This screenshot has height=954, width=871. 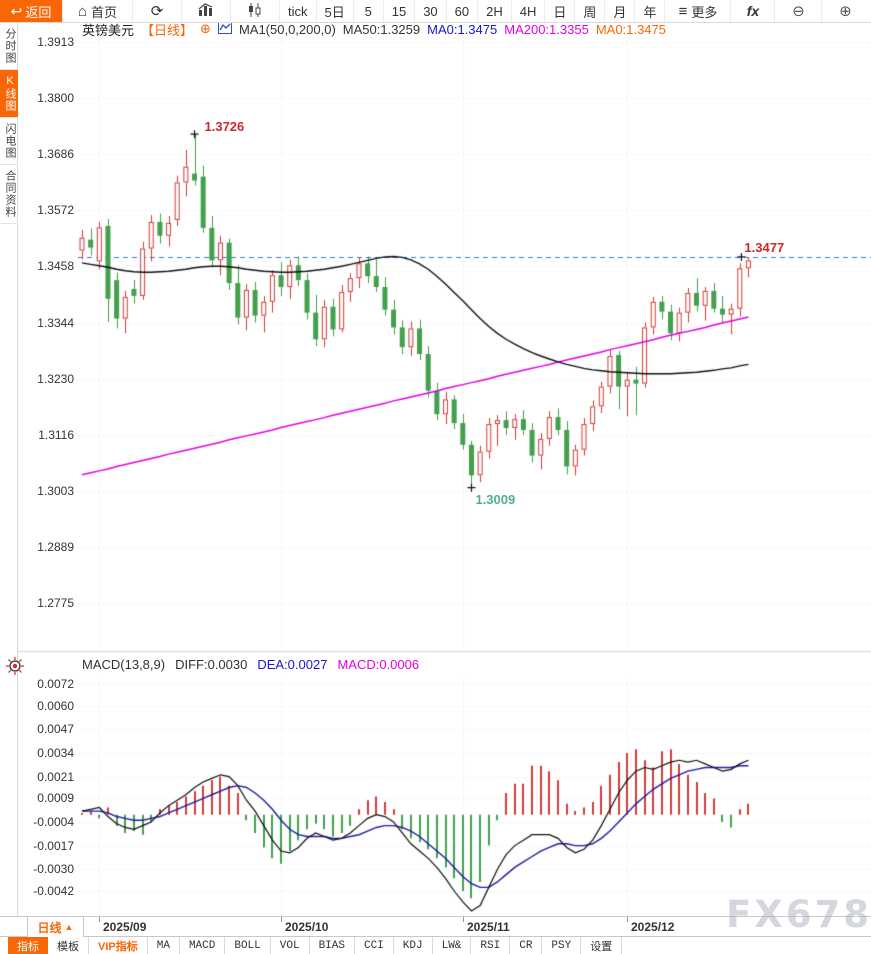 What do you see at coordinates (108, 30) in the screenshot?
I see `symbol-name: 英镑美元` at bounding box center [108, 30].